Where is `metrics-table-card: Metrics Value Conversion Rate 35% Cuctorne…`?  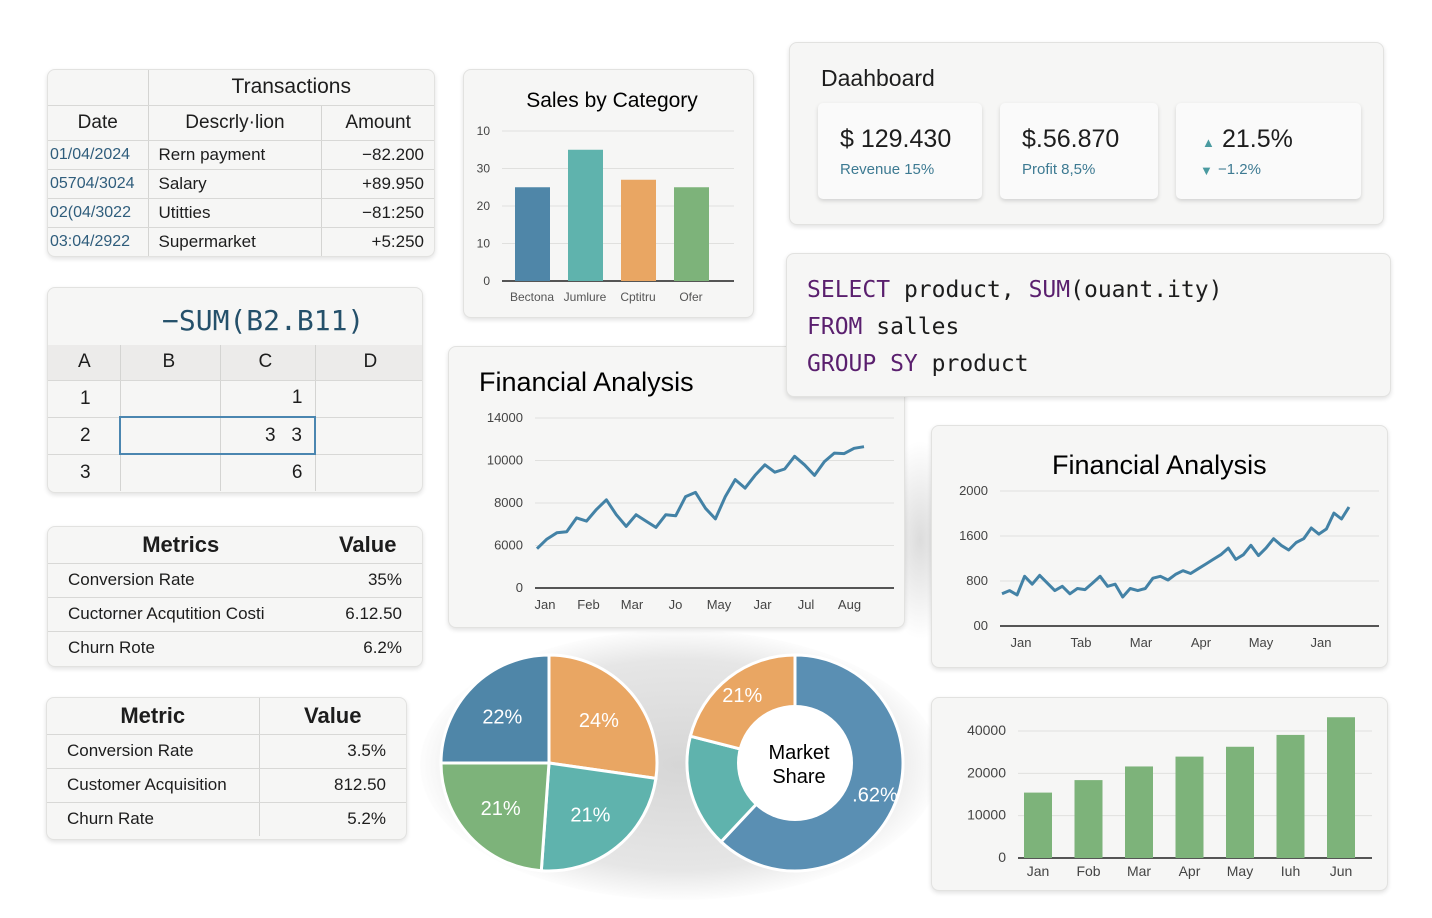
metrics-table-card: Metrics Value Conversion Rate 35% Cuctorne… is located at coordinates (235, 596).